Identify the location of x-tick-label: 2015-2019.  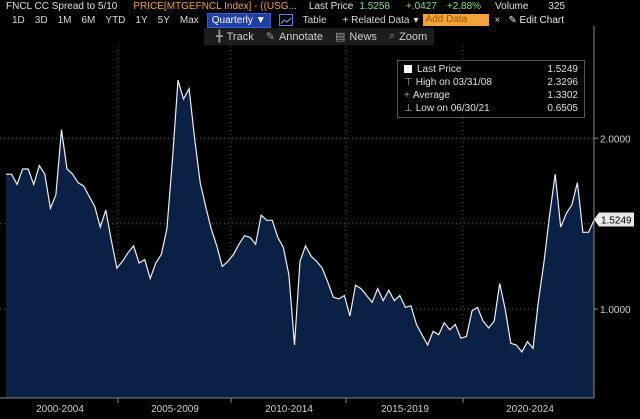
(405, 409).